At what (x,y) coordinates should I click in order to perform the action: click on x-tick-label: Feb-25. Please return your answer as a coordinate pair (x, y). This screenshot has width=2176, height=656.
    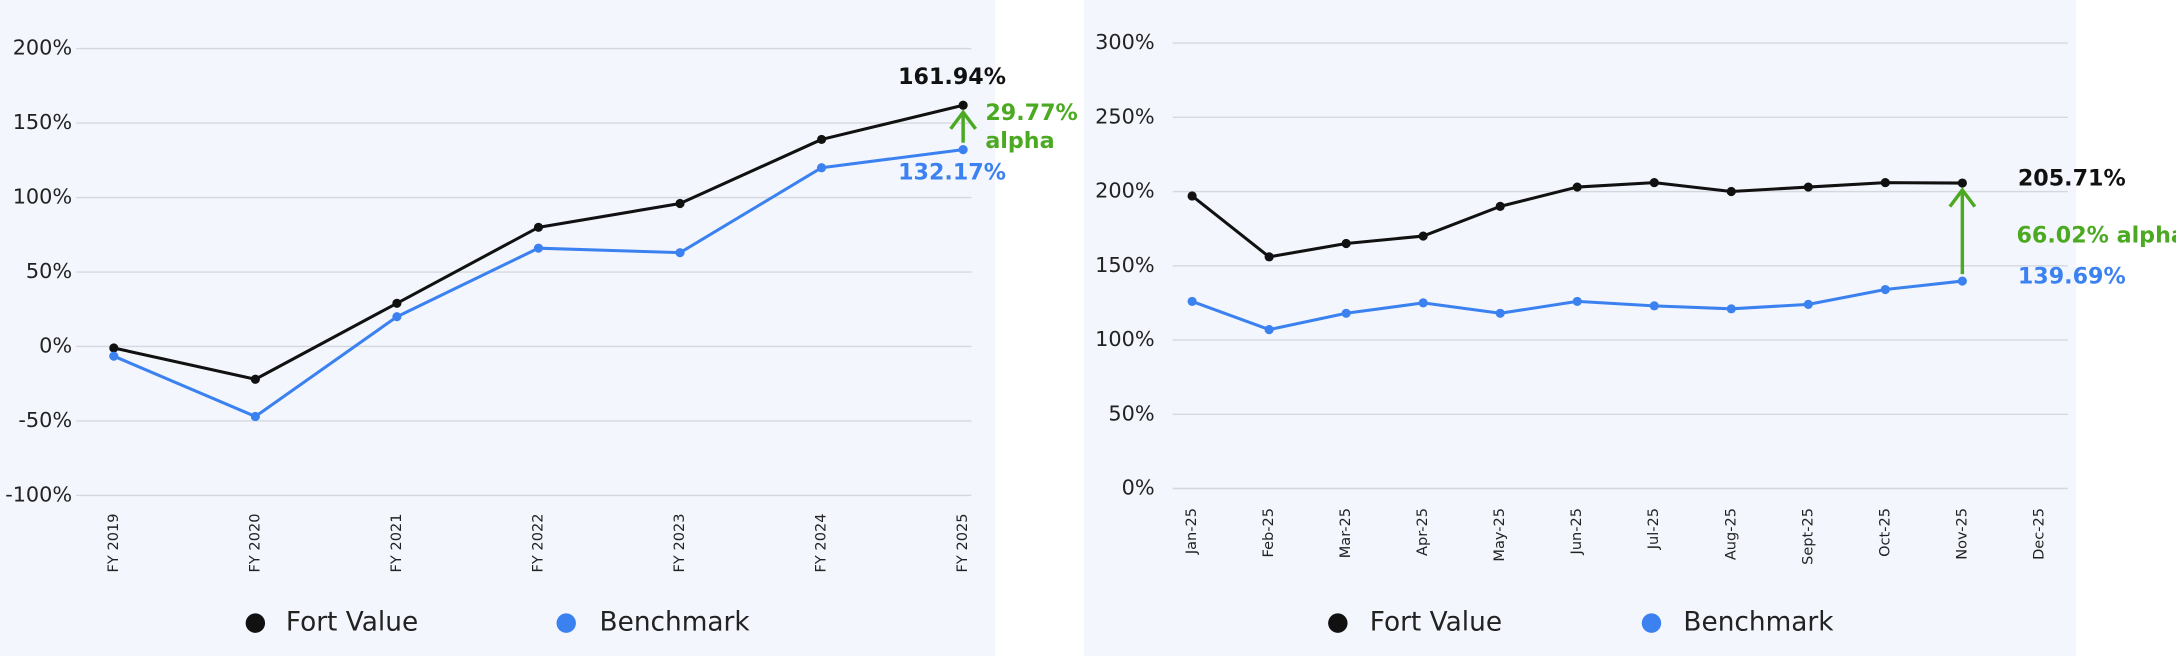
    Looking at the image, I should click on (1268, 533).